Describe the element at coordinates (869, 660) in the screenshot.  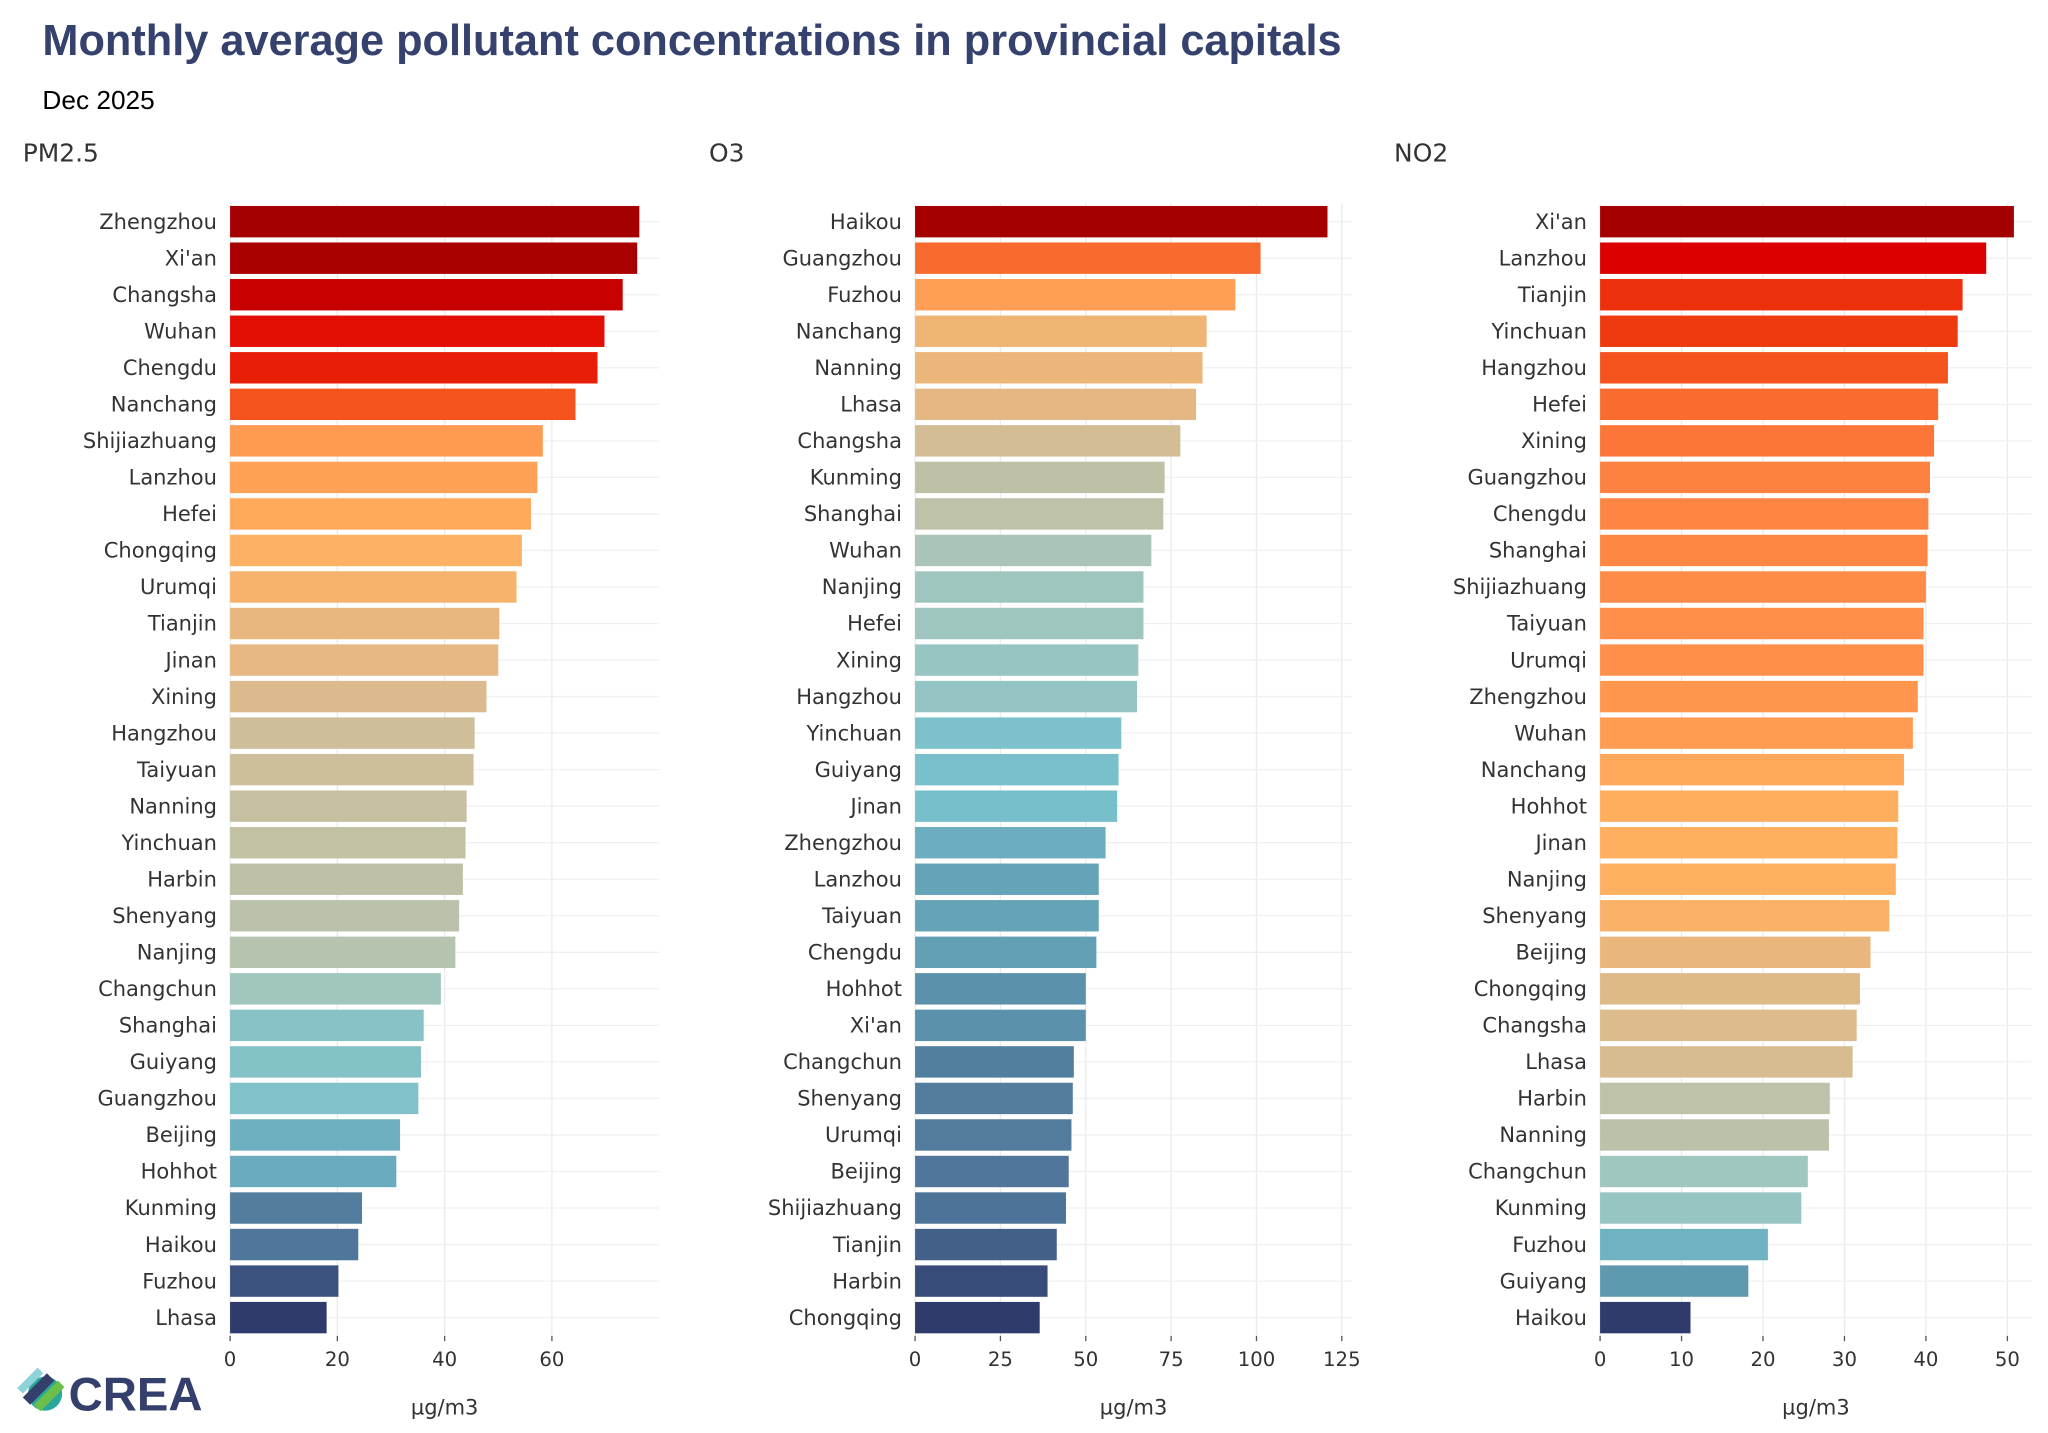
I see `category-label: Xining` at that location.